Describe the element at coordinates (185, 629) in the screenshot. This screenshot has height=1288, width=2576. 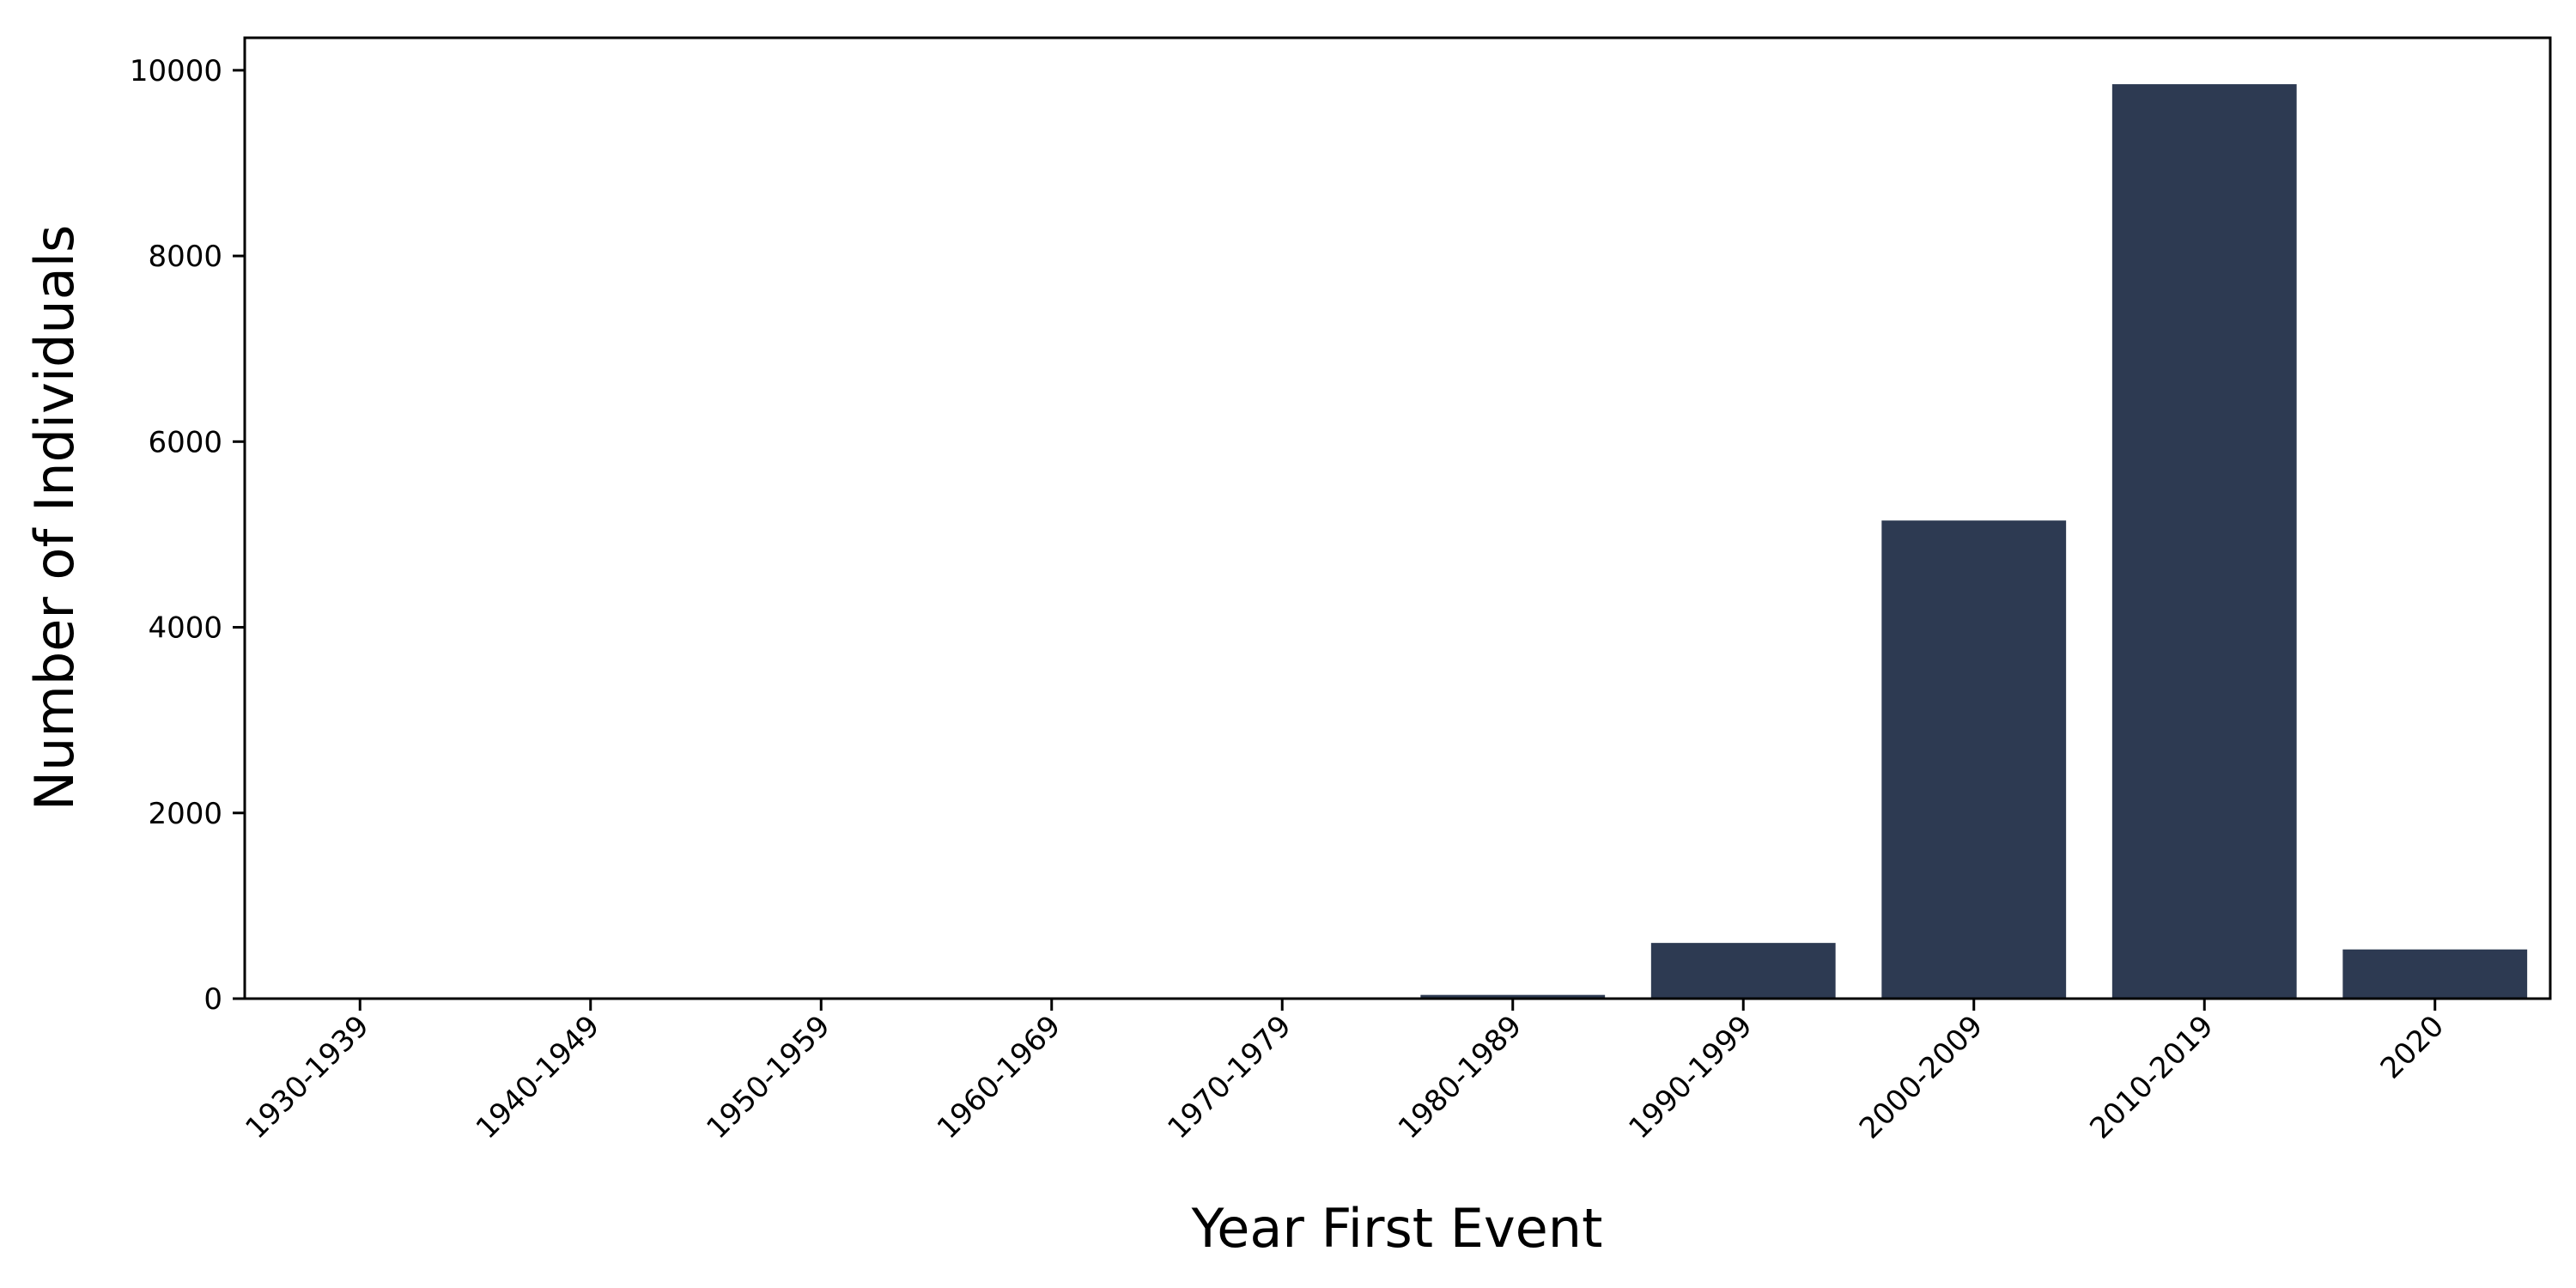
I see `y-tick-label: 4000` at that location.